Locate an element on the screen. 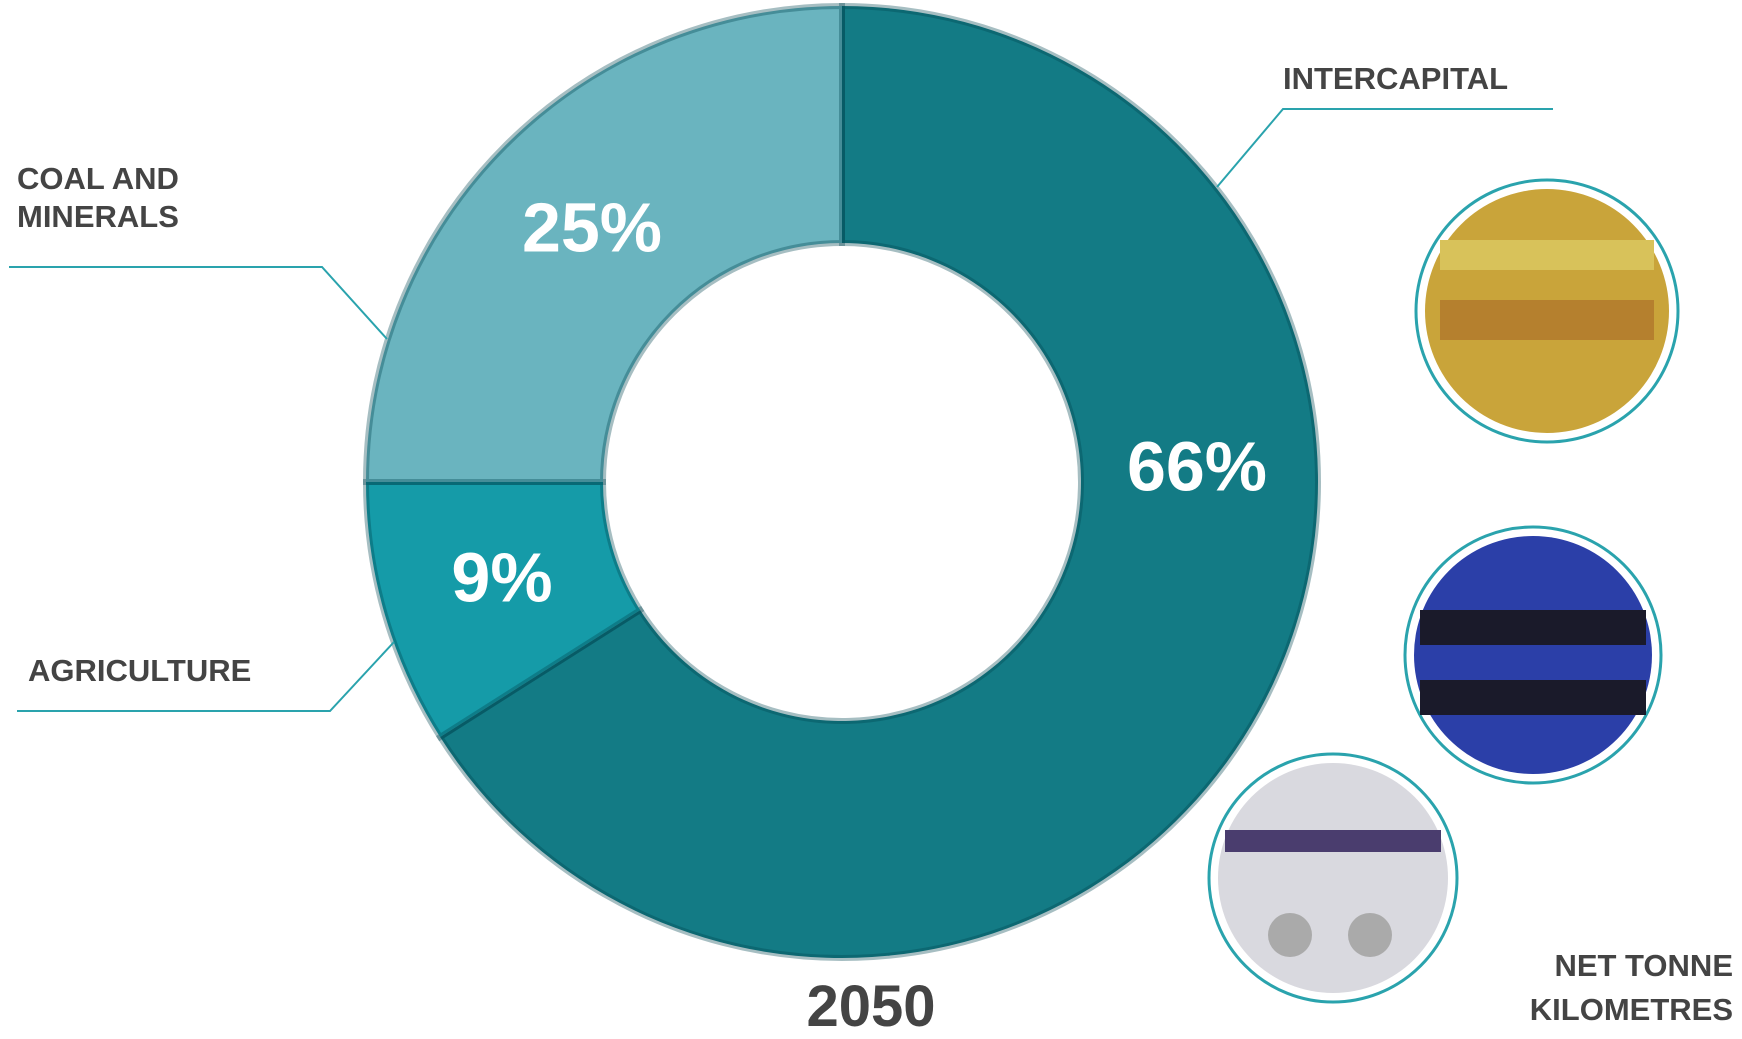 Image resolution: width=1742 pixels, height=1039 pixels. chart-title: 2050 is located at coordinates (871, 1006).